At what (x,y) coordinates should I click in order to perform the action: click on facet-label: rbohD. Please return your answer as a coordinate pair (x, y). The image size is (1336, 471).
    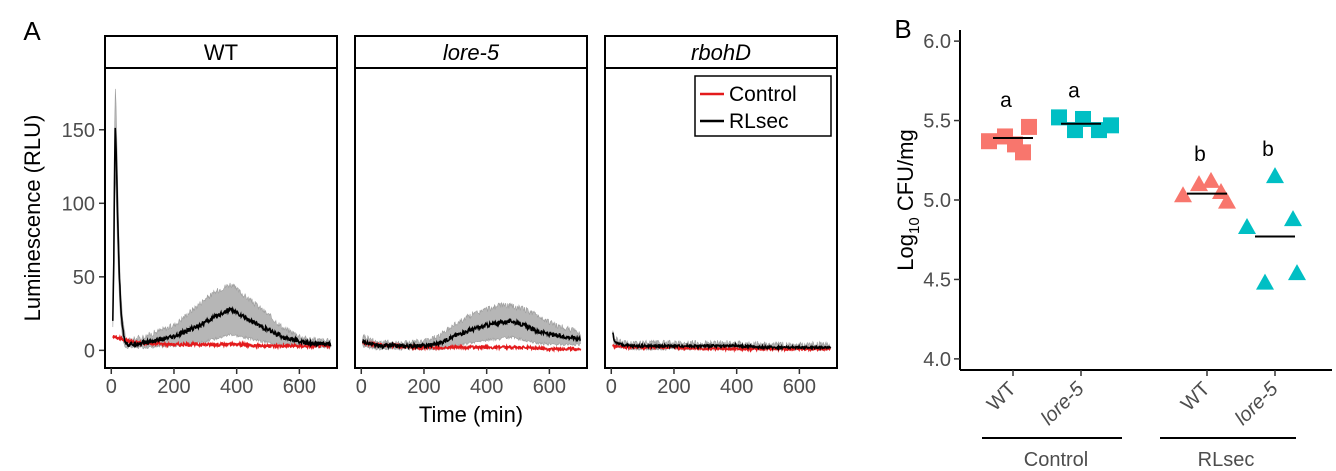
    Looking at the image, I should click on (721, 52).